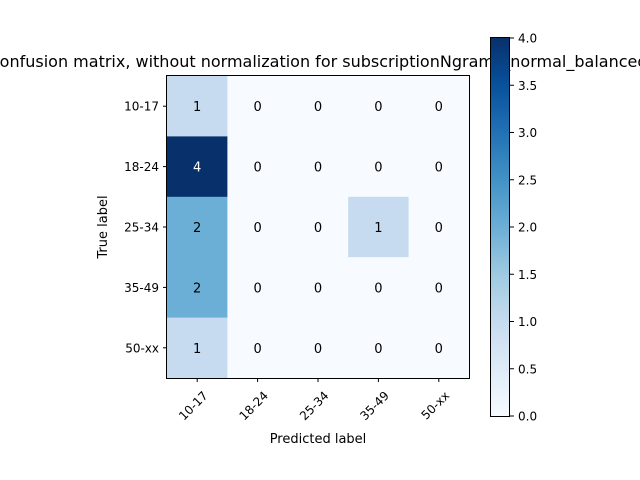 Image resolution: width=640 pixels, height=480 pixels. Describe the element at coordinates (527, 322) in the screenshot. I see `colorbar-tick-label: 1.0` at that location.